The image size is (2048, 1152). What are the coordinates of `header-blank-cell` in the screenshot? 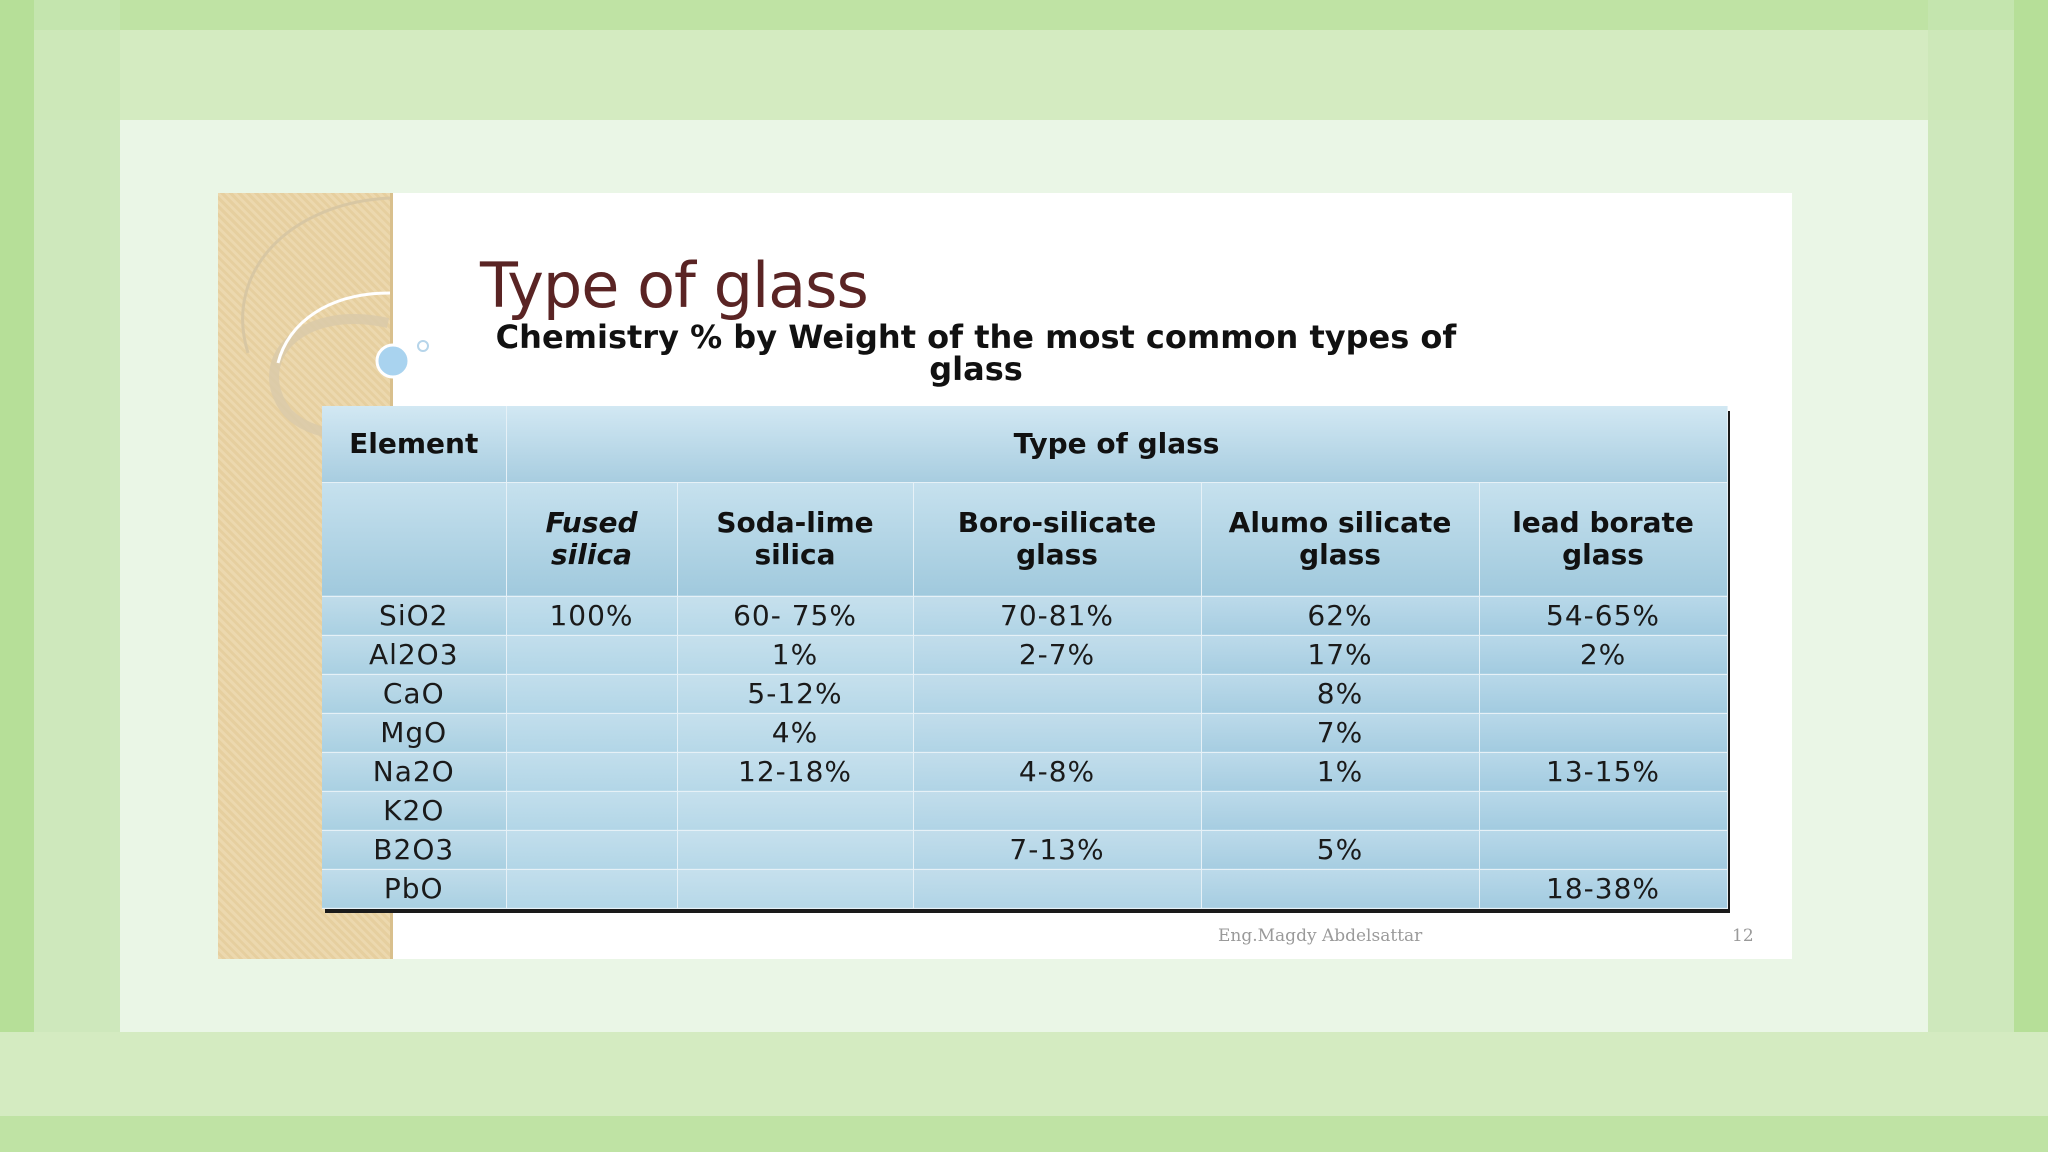 It's located at (414, 539).